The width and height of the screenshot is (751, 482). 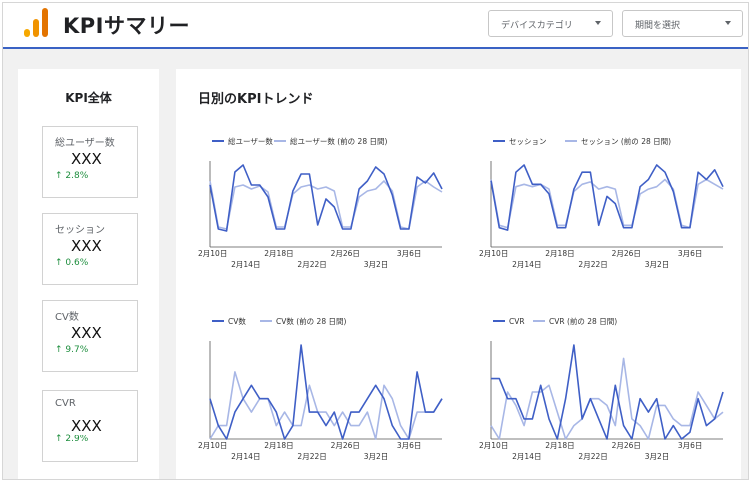 I want to click on kpi-card-conversions: CV数 ↑ 9.7% XXX, so click(x=90, y=336).